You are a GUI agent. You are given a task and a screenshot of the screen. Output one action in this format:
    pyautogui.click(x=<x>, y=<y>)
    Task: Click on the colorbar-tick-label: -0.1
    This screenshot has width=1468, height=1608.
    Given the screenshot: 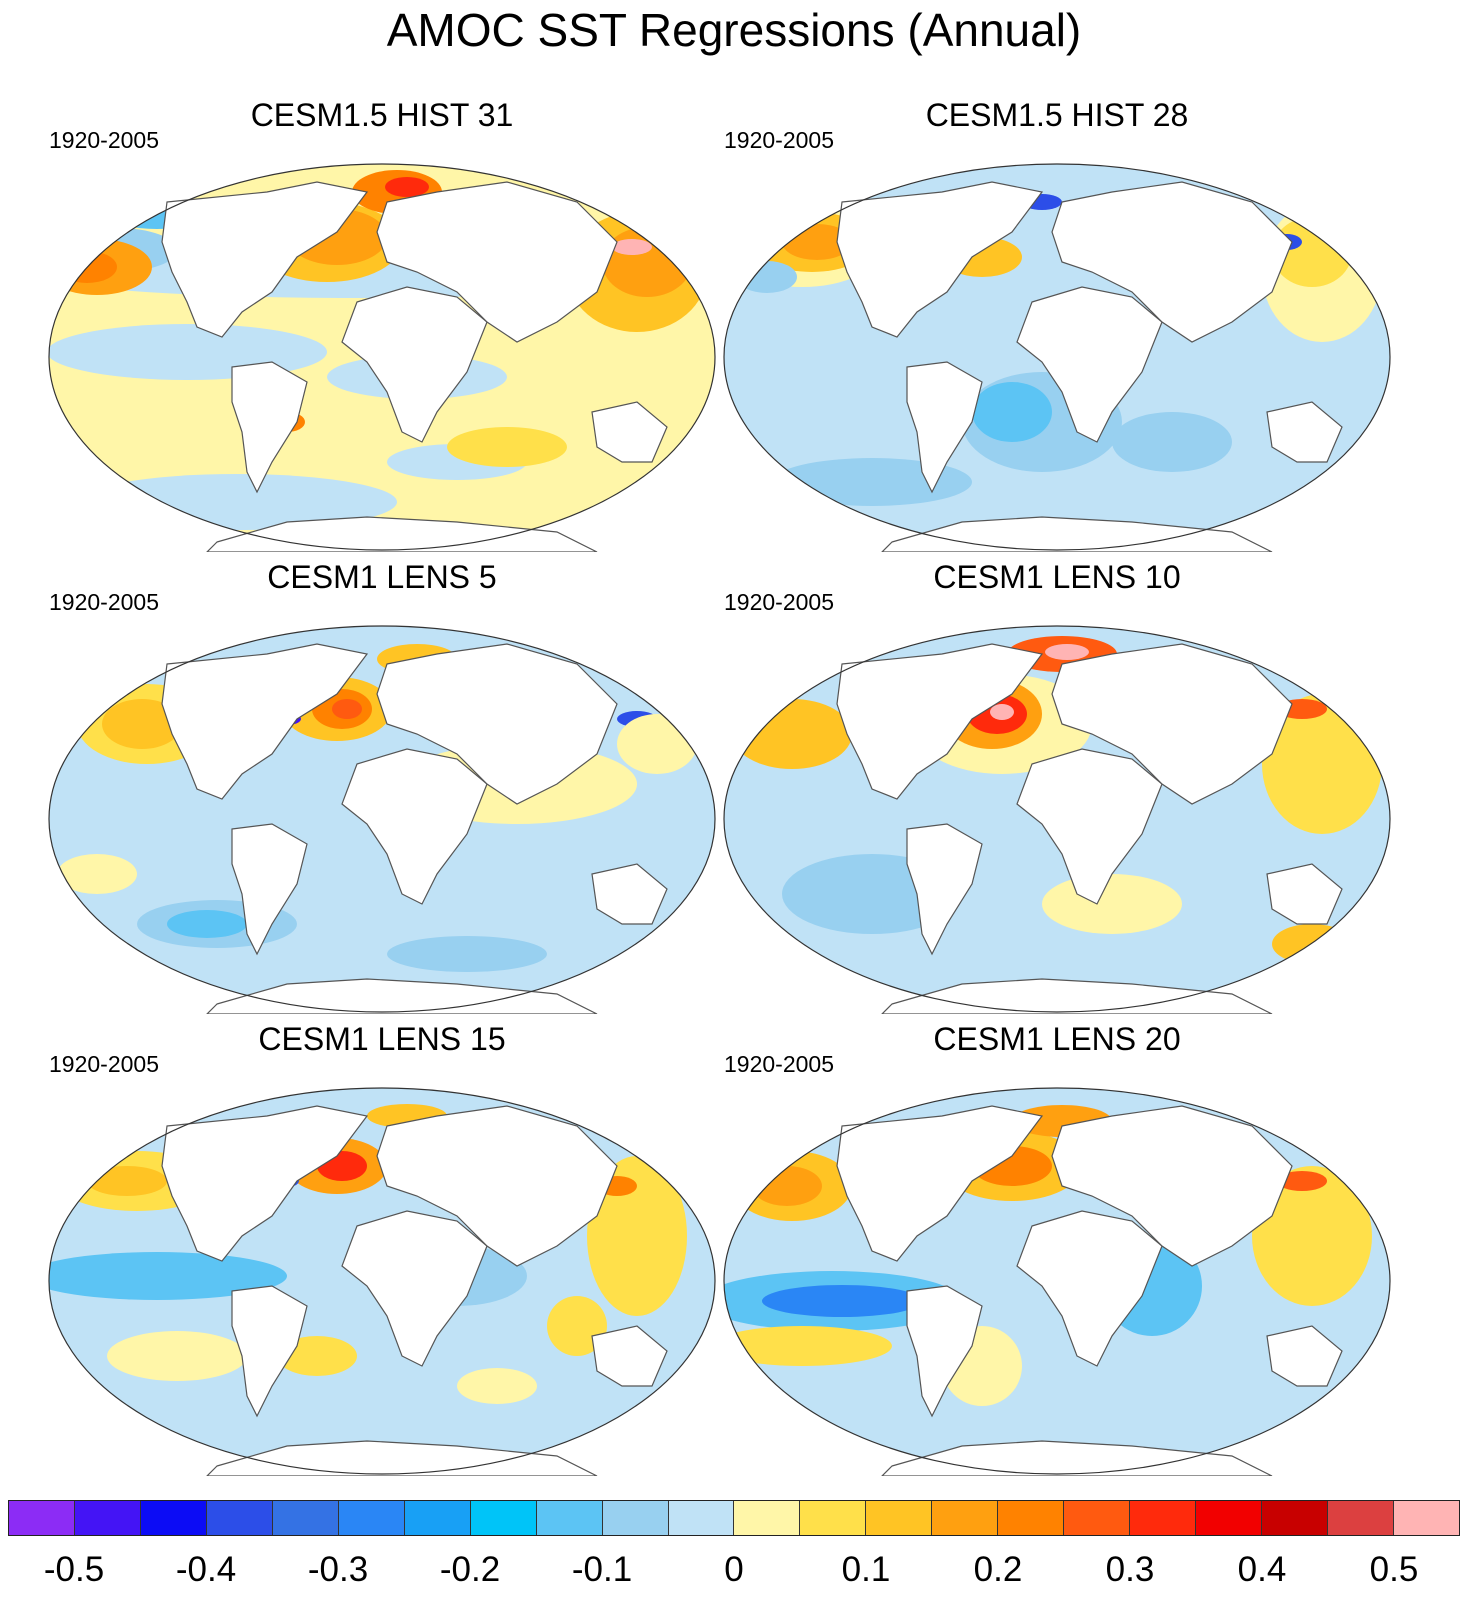 What is the action you would take?
    pyautogui.click(x=602, y=1569)
    